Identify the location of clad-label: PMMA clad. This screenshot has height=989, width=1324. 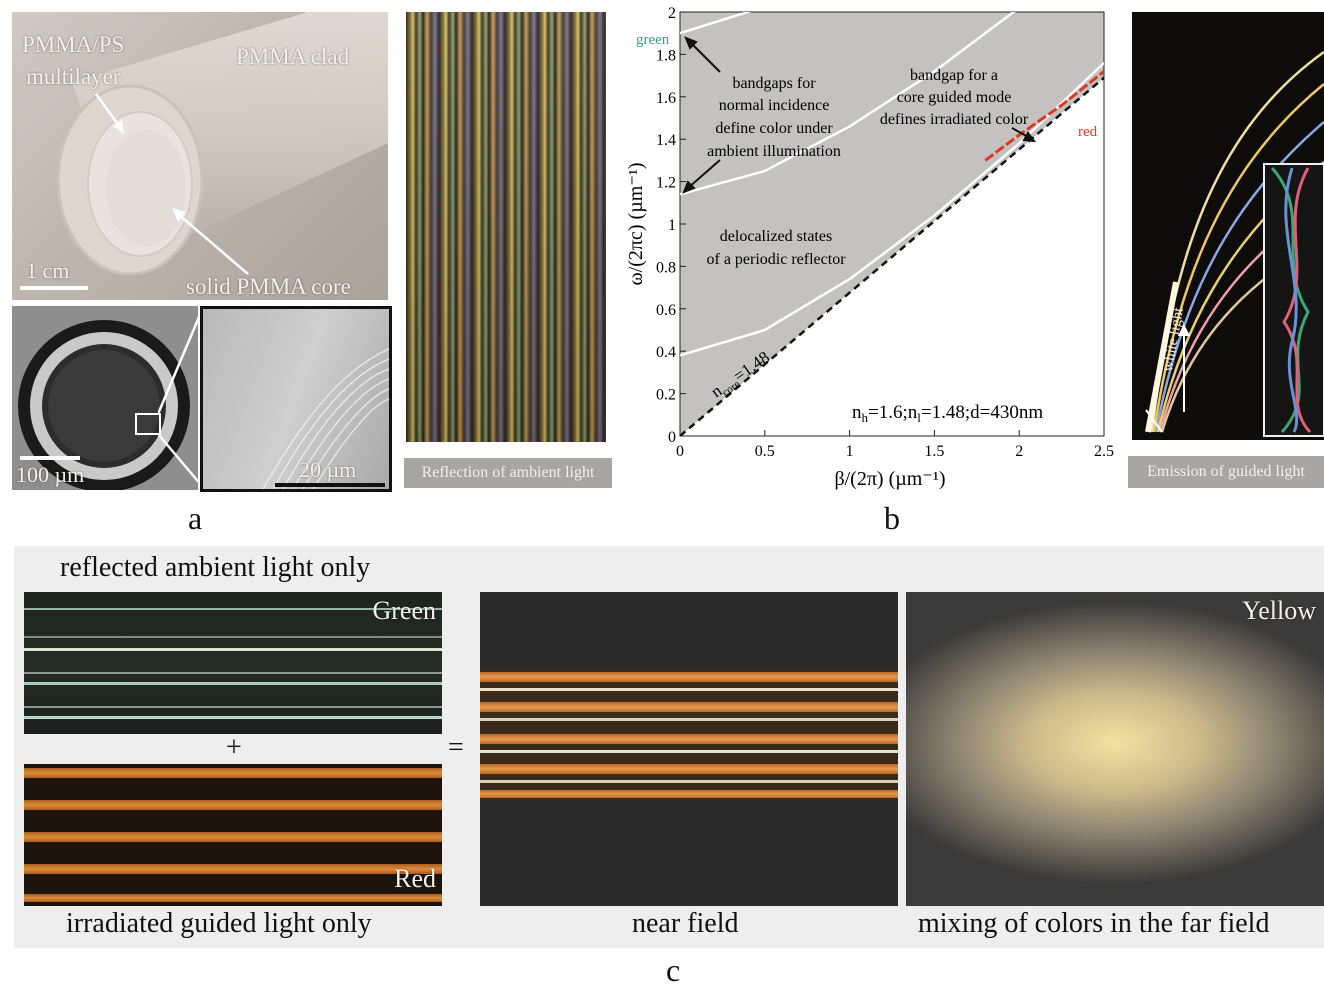
(293, 56).